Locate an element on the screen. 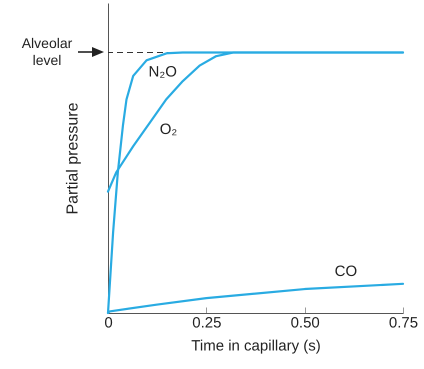  series-label: N₂O is located at coordinates (162, 71).